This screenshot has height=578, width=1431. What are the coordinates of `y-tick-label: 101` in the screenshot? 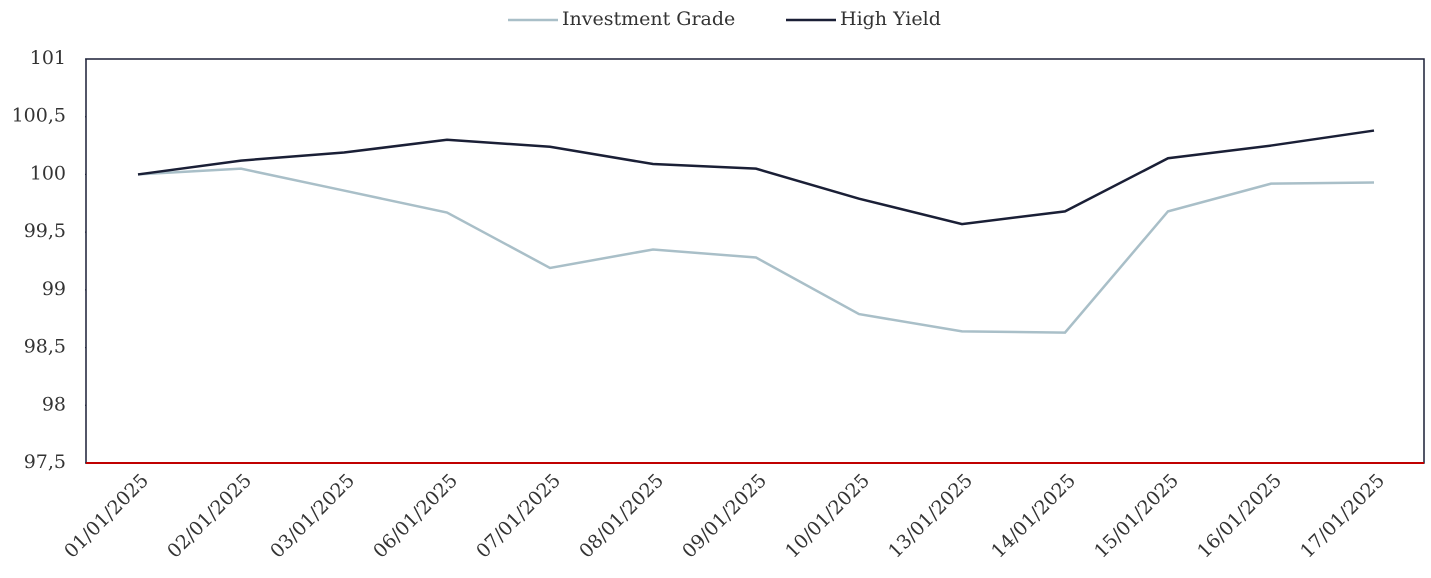 It's located at (48, 58).